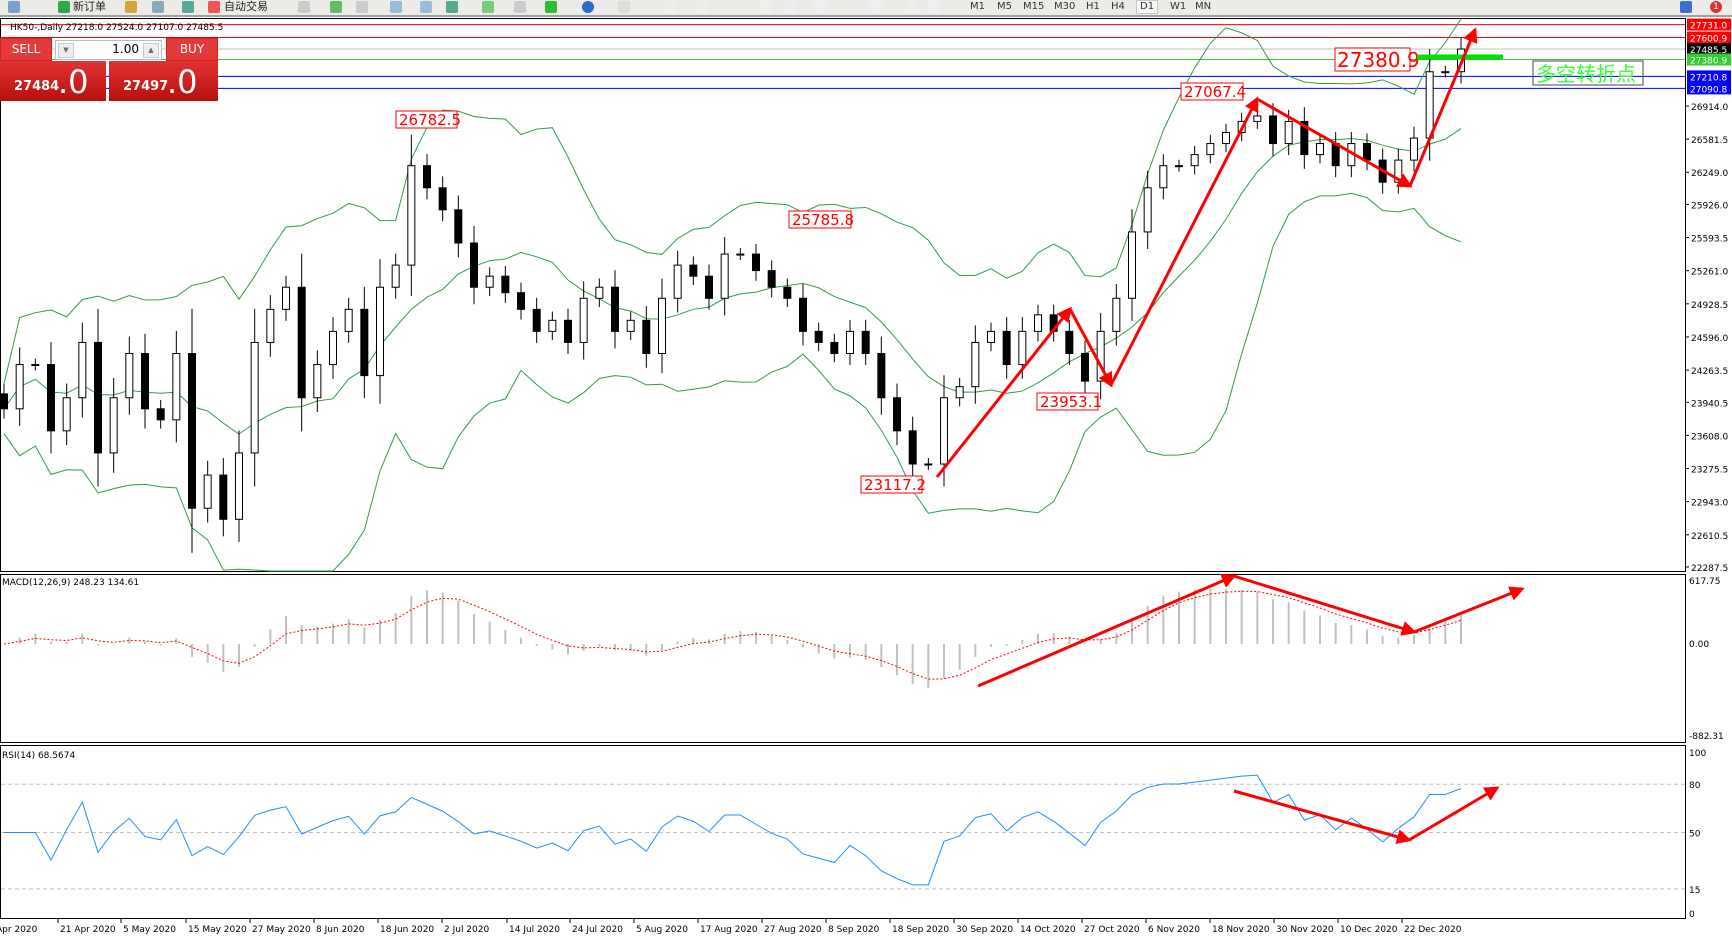 The height and width of the screenshot is (936, 1732). What do you see at coordinates (820, 7) in the screenshot?
I see `fibonacci-icon` at bounding box center [820, 7].